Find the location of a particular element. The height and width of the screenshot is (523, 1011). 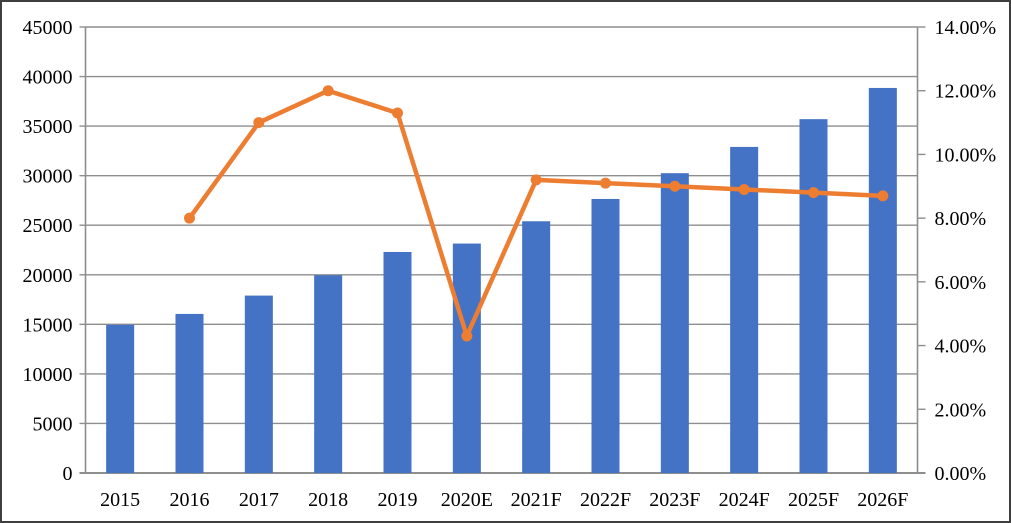

x-axis-label-2026F: 2026F is located at coordinates (882, 500).